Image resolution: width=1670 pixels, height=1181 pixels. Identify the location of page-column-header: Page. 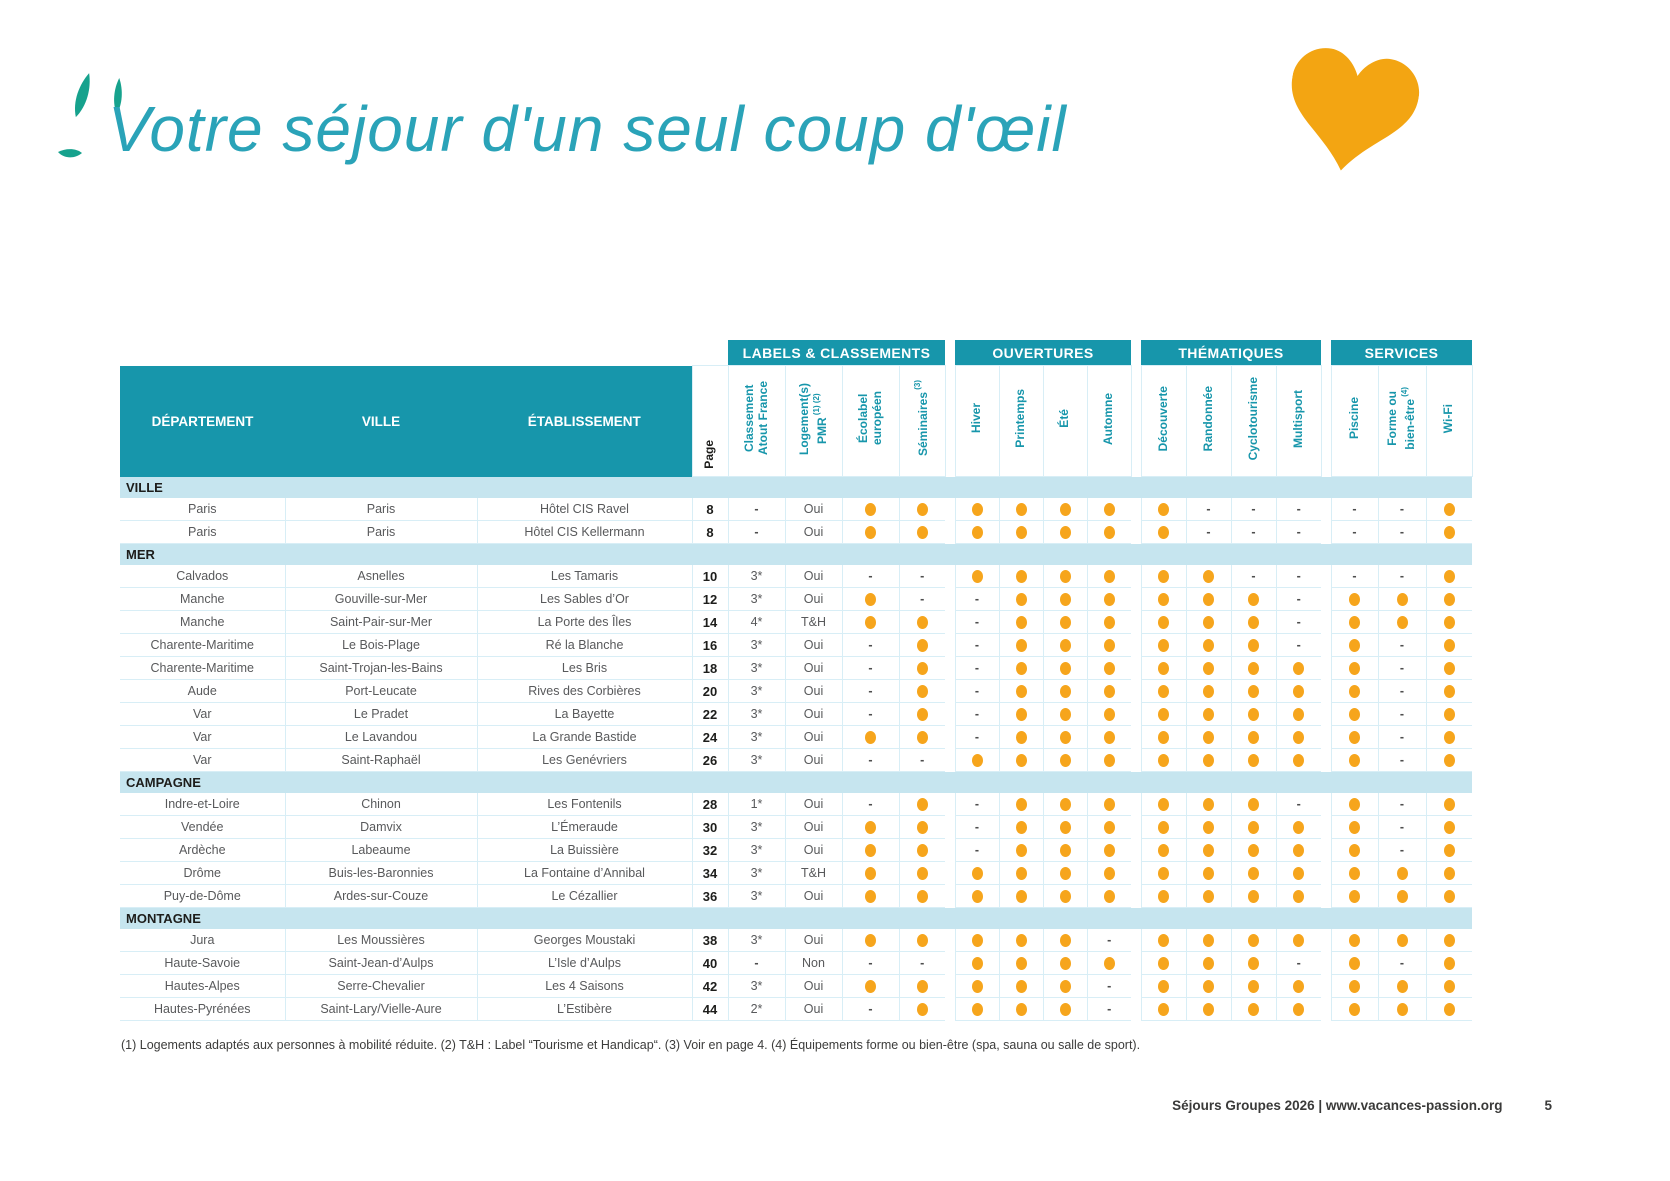
(710, 421).